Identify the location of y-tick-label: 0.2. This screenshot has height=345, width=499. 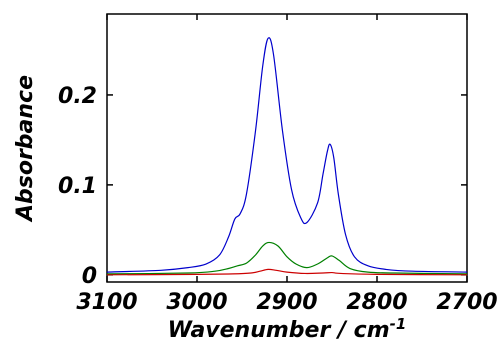
(77, 96).